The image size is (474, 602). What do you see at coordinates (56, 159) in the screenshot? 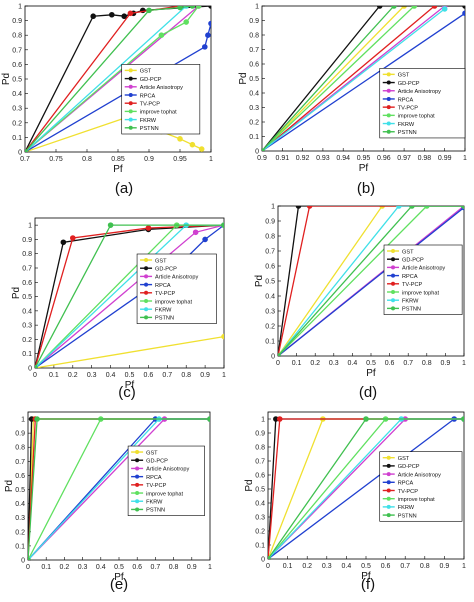
I see `x-tick-label: 0.75` at bounding box center [56, 159].